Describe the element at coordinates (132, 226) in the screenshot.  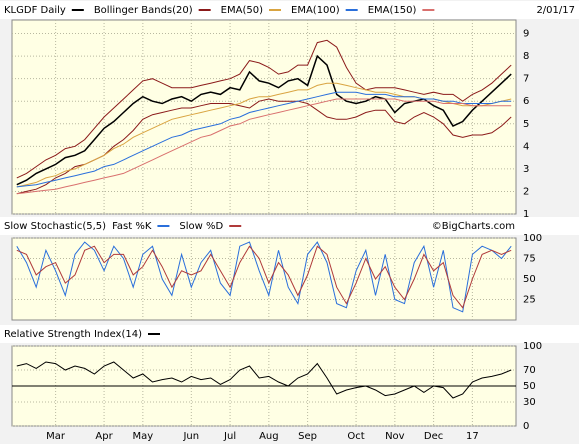
I see `legend-label: Fast %K` at that location.